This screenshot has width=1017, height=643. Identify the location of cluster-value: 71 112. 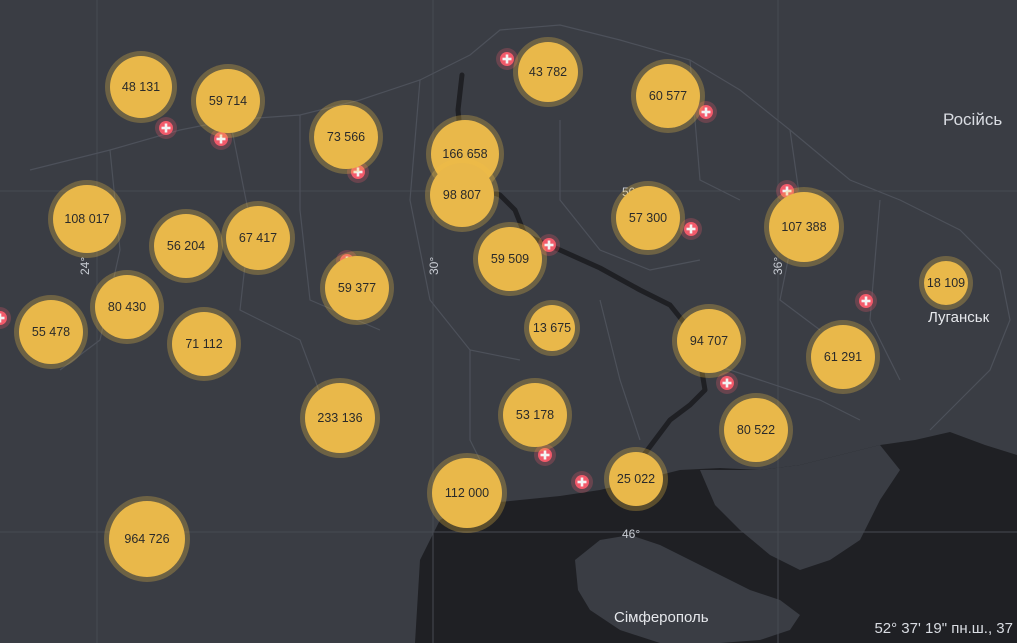
(203, 344).